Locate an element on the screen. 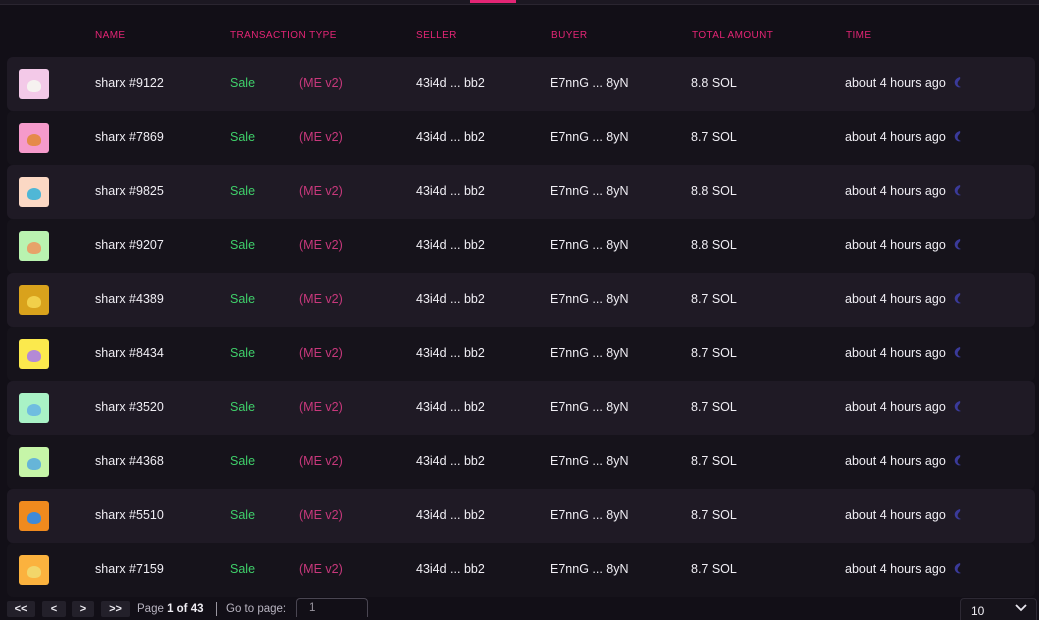 The image size is (1039, 620). chevron-down-icon is located at coordinates (1021, 608).